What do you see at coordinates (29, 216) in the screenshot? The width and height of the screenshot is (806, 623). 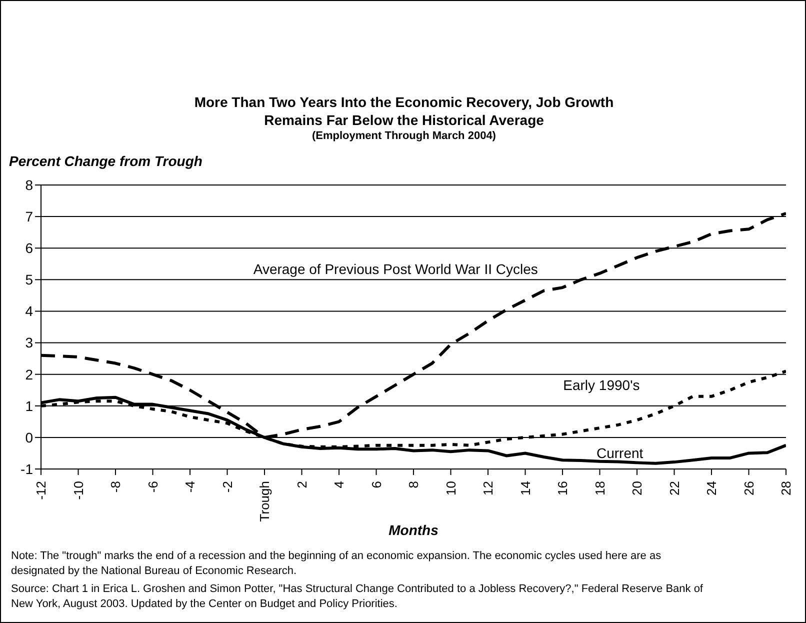 I see `y-tick-label: 7` at bounding box center [29, 216].